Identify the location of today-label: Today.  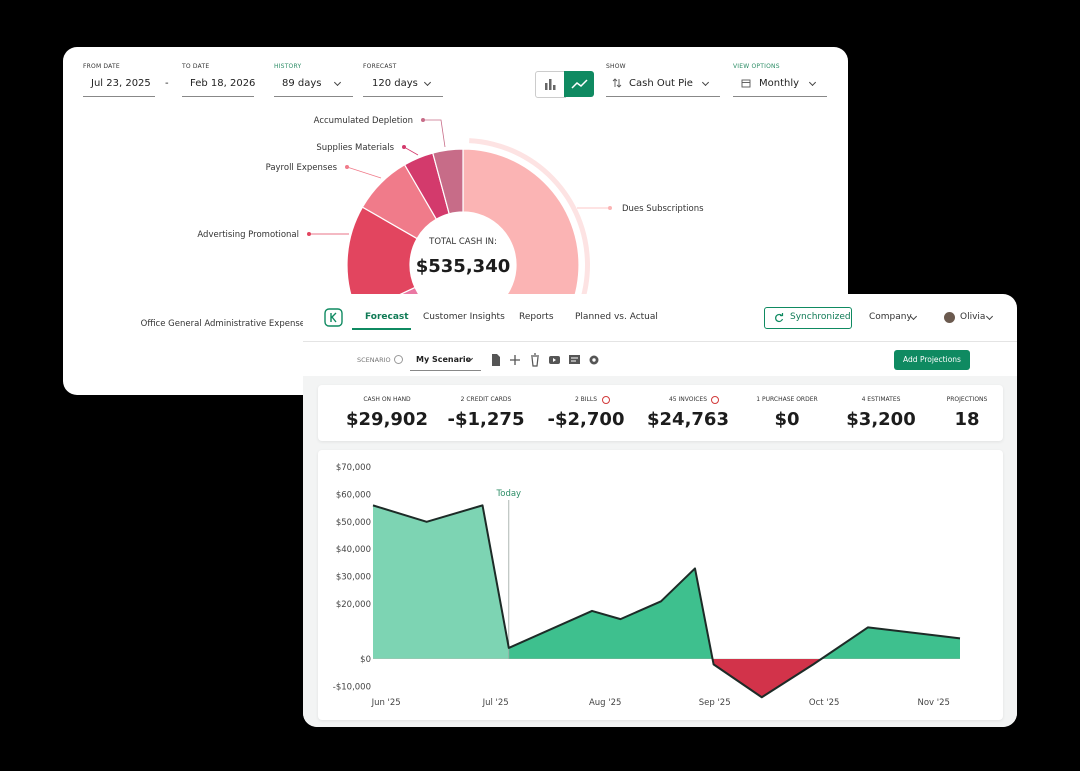
(509, 494).